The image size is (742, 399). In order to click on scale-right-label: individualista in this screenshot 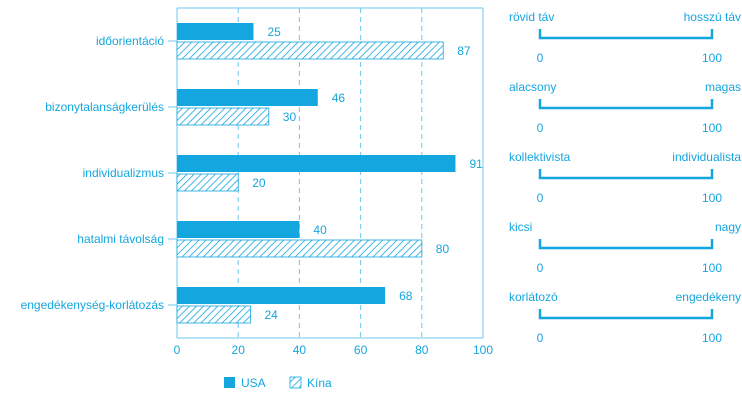, I will do `click(706, 157)`.